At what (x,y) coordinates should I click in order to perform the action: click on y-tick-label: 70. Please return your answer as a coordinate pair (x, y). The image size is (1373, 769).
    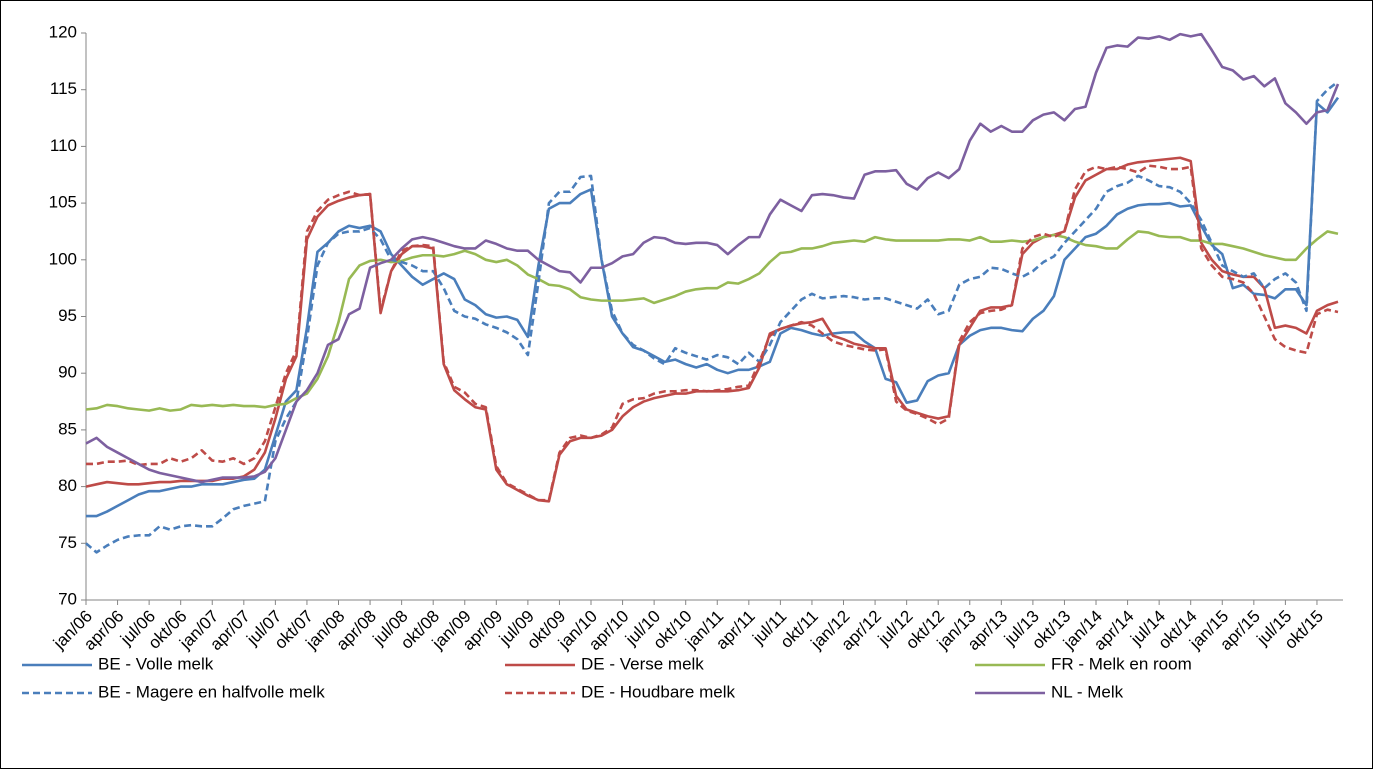
    Looking at the image, I should click on (67, 598).